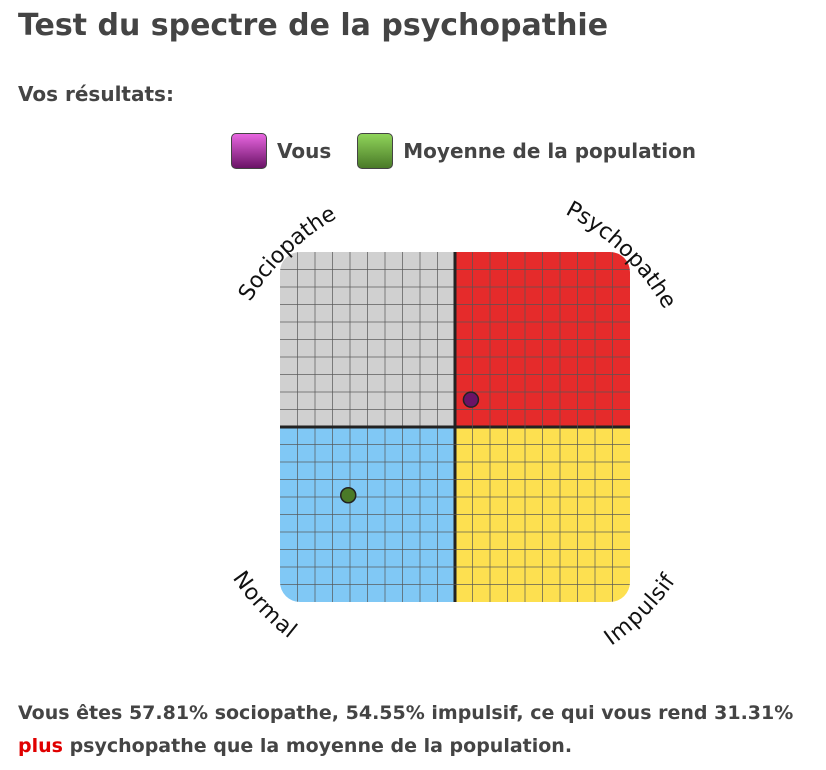  I want to click on results-heading: Vos résultats:, so click(96, 94).